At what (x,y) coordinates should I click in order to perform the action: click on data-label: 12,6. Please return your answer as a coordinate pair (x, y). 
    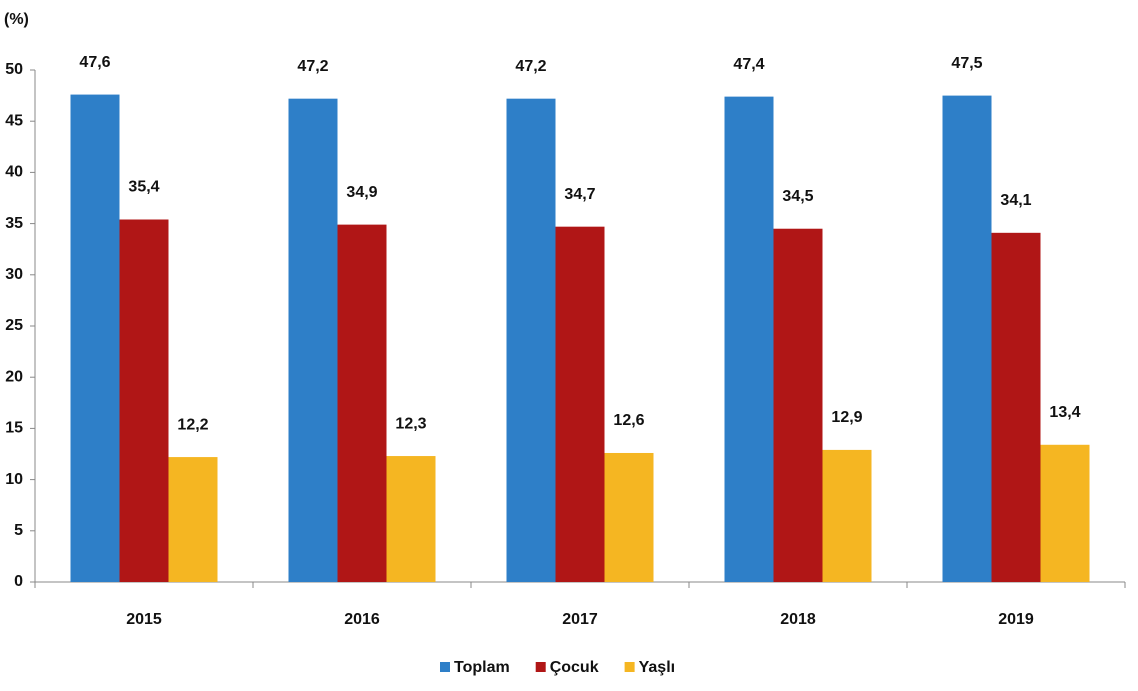
    Looking at the image, I should click on (628, 420).